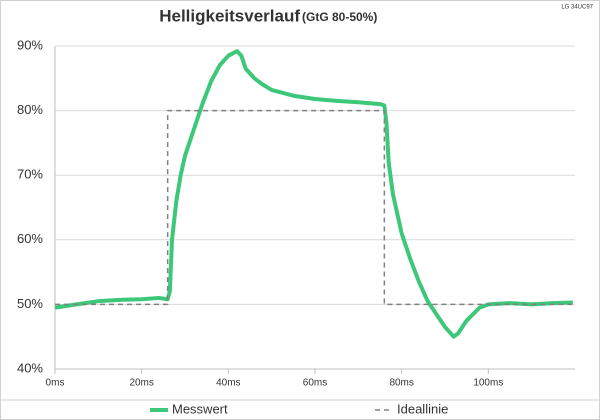  What do you see at coordinates (229, 15) in the screenshot?
I see `chart-title: Helligkeitsverlauf` at bounding box center [229, 15].